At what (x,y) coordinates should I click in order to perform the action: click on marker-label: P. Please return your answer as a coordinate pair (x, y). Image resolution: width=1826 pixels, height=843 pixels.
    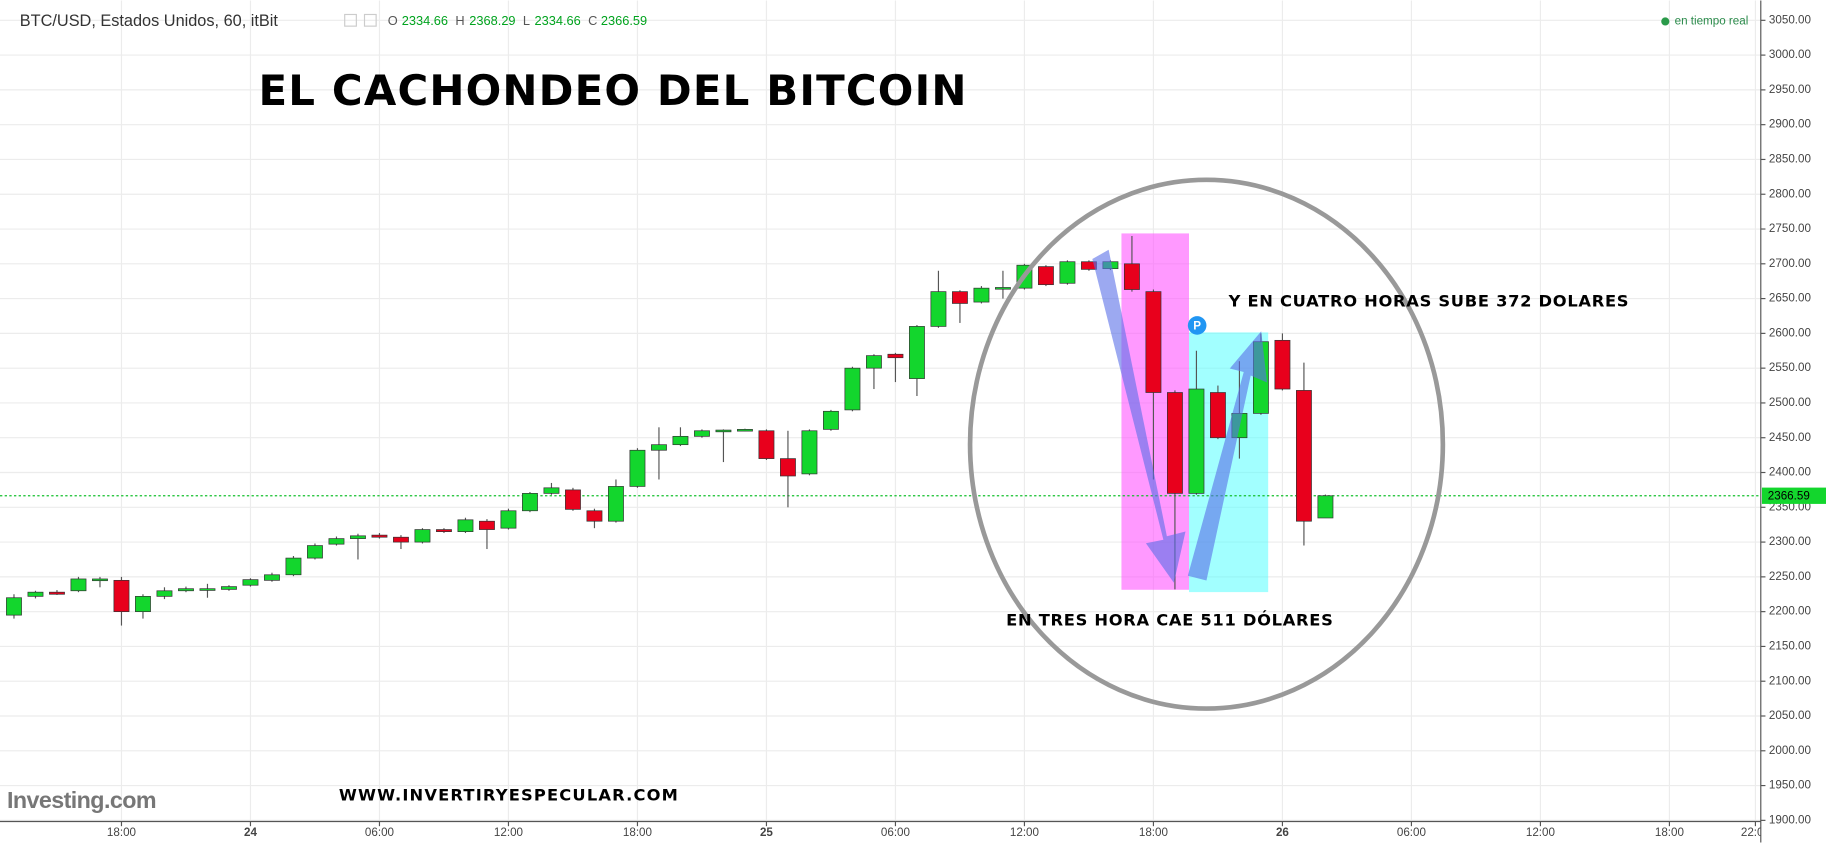
    Looking at the image, I should click on (1197, 326).